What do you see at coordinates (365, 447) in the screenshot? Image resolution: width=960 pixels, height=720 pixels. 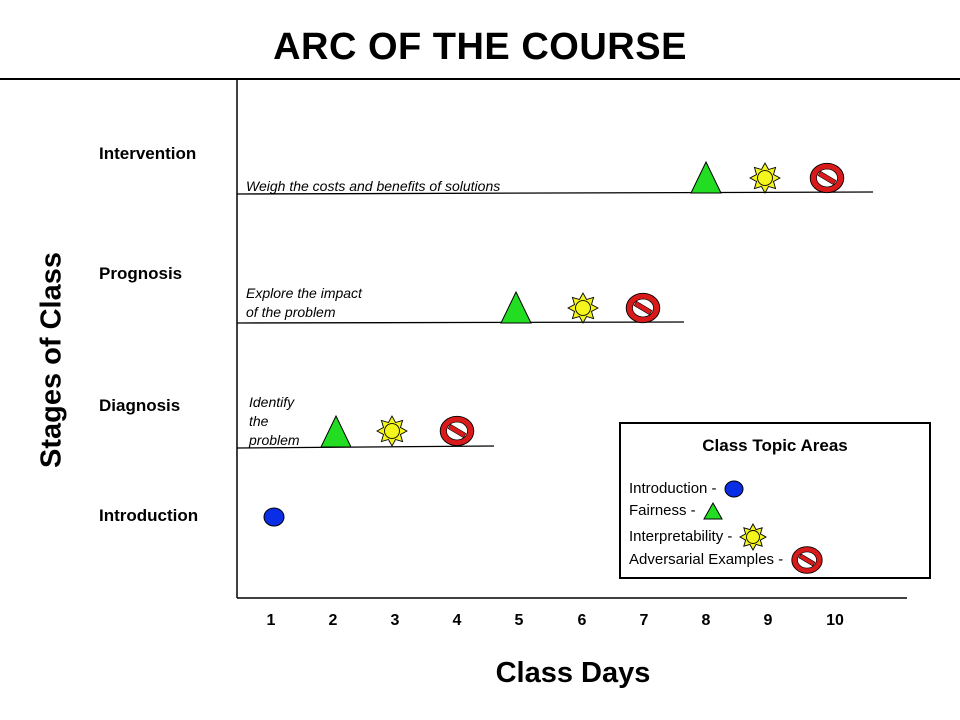 I see `stage-line-diagnosis` at bounding box center [365, 447].